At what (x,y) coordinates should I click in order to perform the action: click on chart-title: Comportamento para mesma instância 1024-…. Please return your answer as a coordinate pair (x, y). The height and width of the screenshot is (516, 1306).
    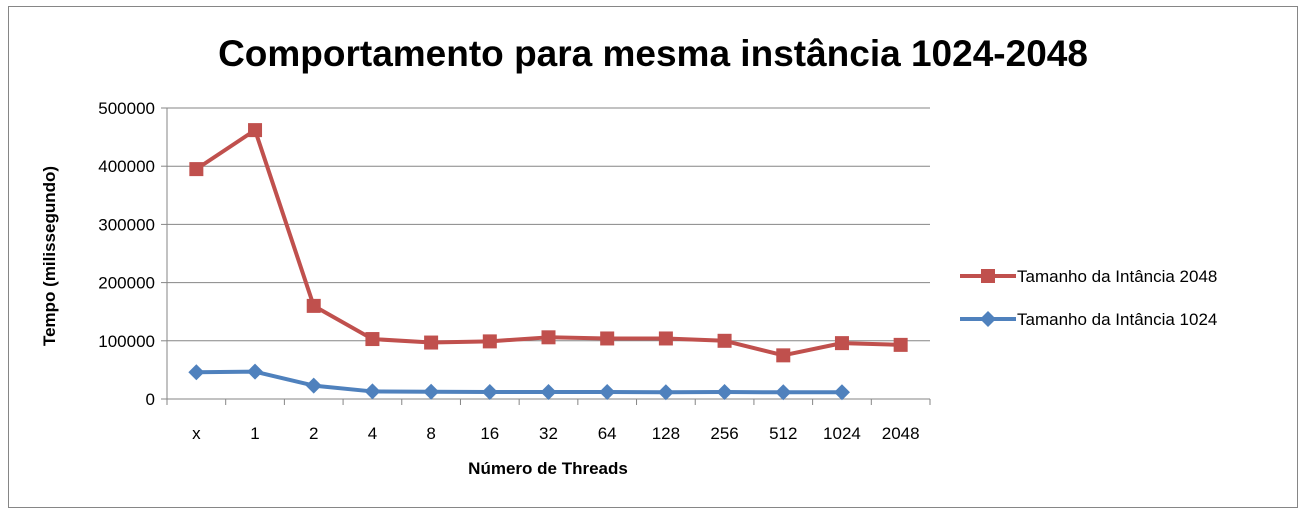
    Looking at the image, I should click on (653, 53).